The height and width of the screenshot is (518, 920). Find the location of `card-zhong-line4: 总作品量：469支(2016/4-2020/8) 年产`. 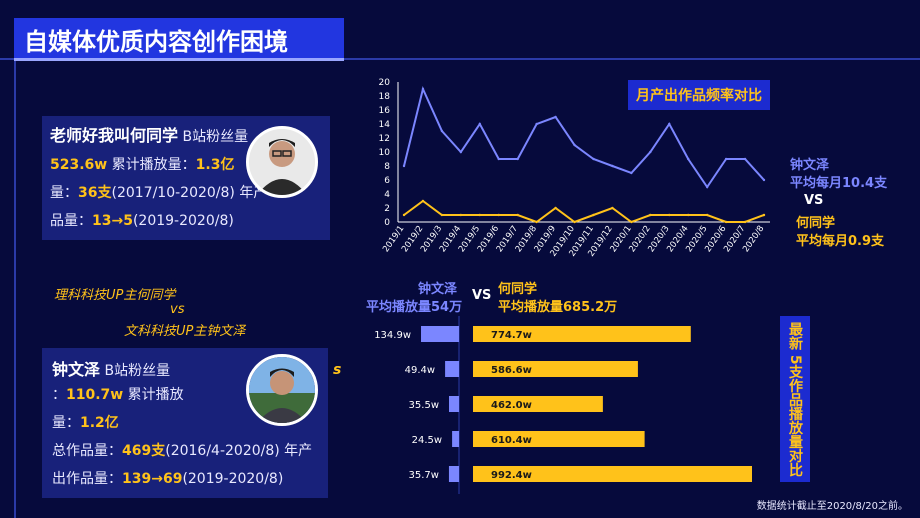

card-zhong-line4: 总作品量：469支(2016/4-2020/8) 年产 is located at coordinates (182, 450).